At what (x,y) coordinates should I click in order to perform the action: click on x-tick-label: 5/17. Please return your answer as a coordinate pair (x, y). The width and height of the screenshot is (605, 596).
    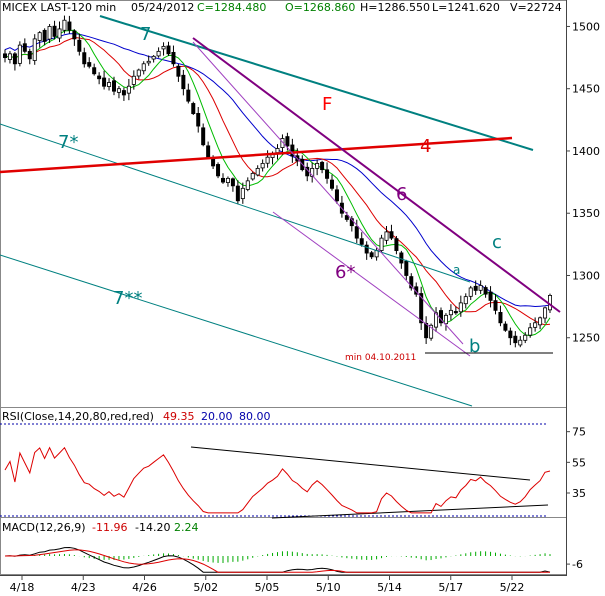
    Looking at the image, I should click on (450, 587).